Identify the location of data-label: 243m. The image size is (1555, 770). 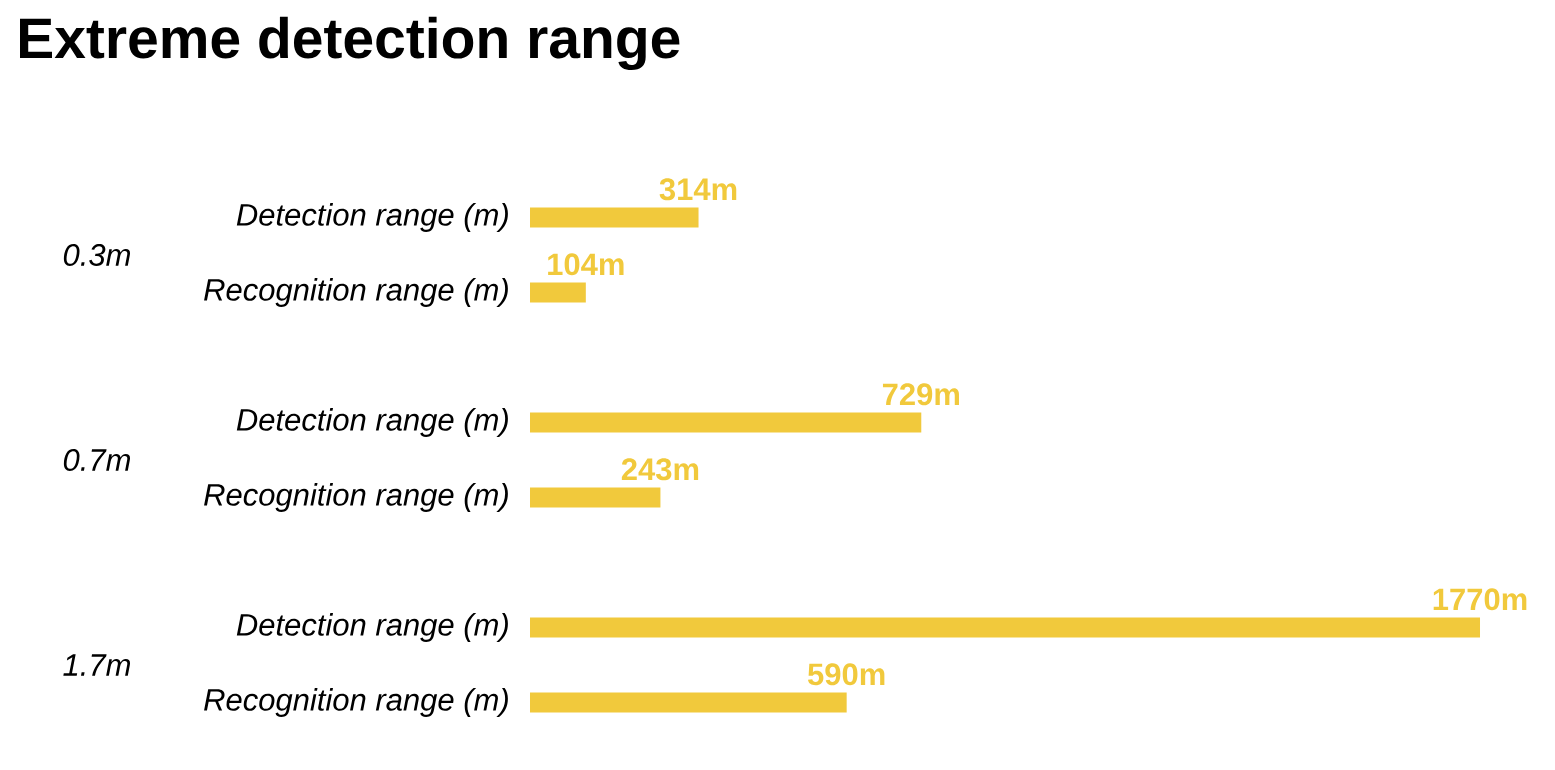
(660, 469).